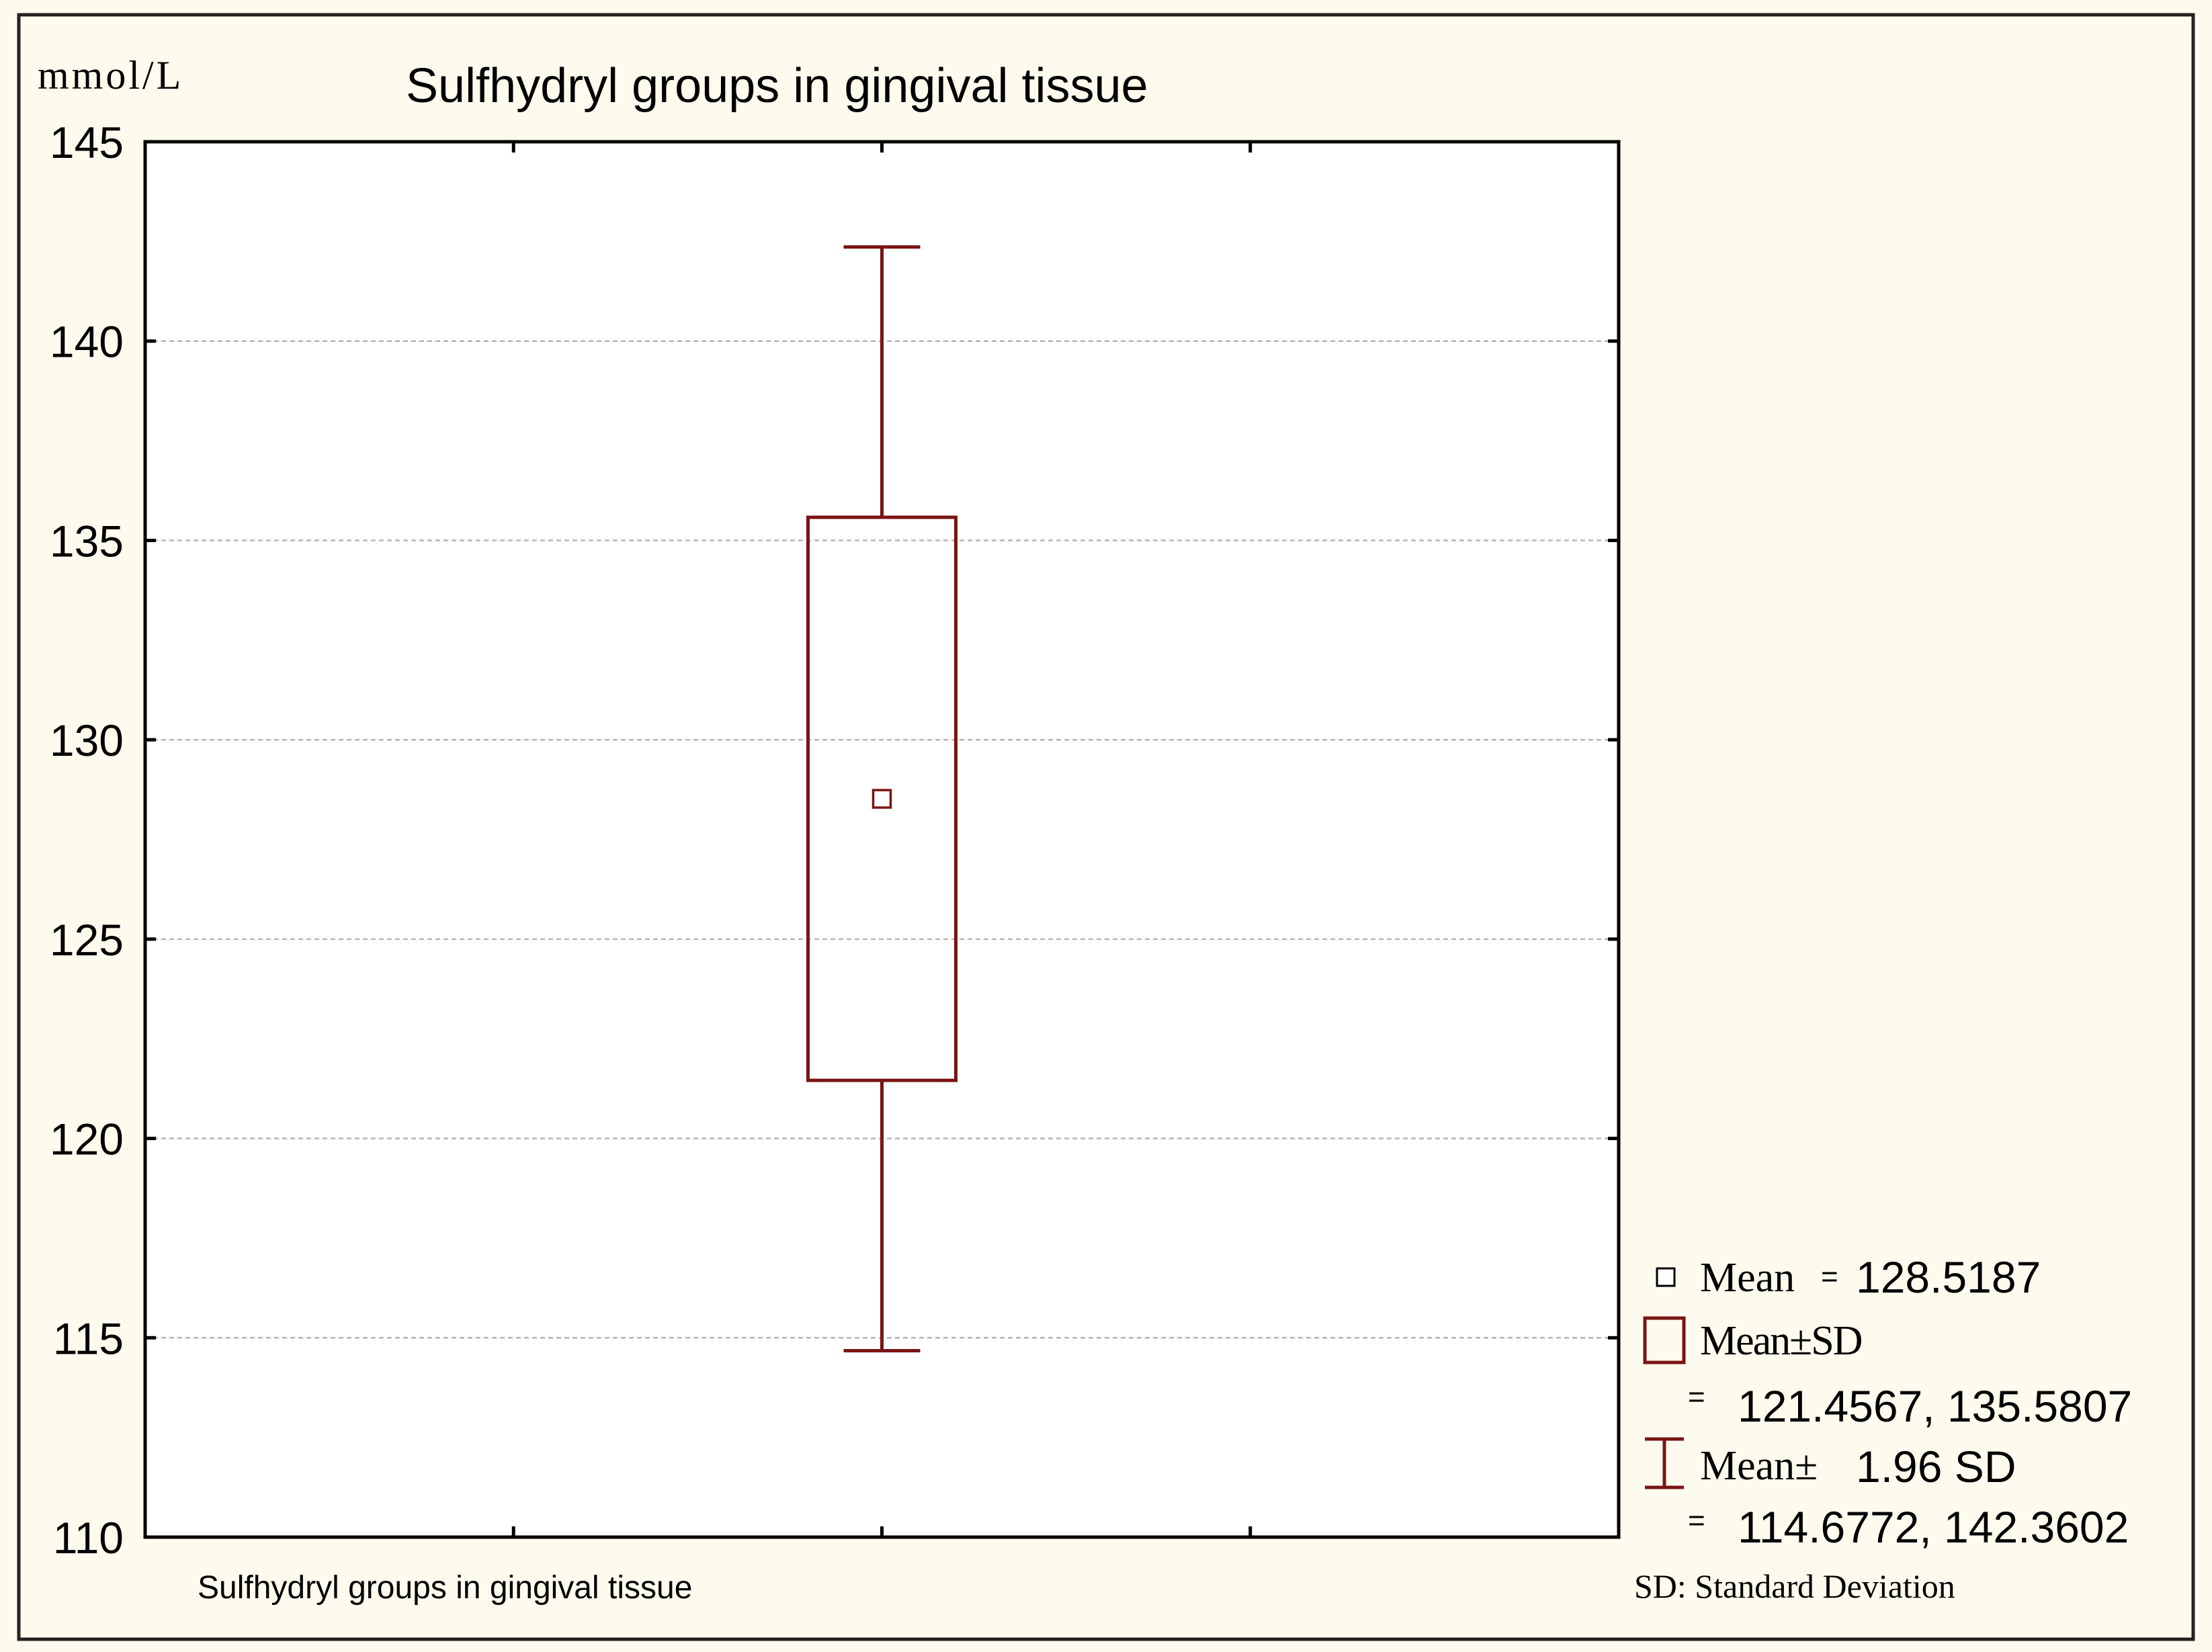  What do you see at coordinates (89, 1538) in the screenshot?
I see `y-tick-label: 110` at bounding box center [89, 1538].